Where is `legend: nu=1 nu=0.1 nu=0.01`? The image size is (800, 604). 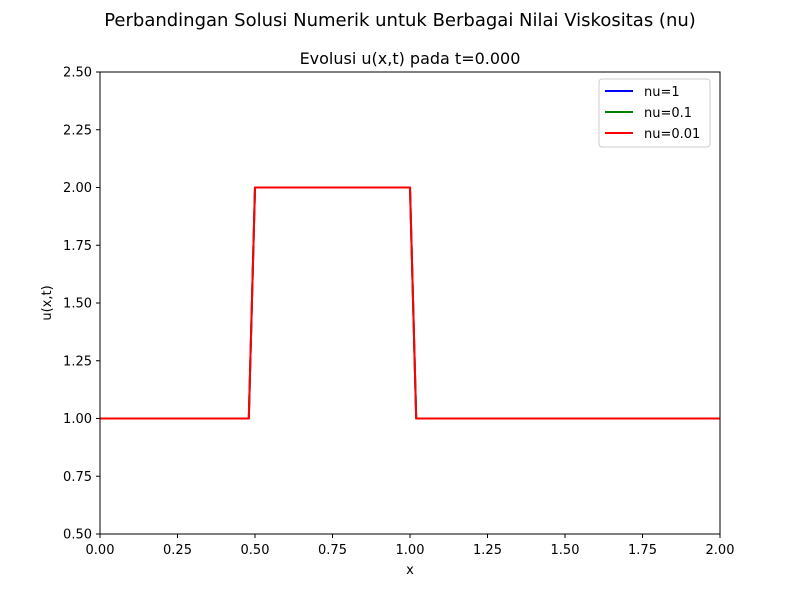 legend: nu=1 nu=0.1 nu=0.01 is located at coordinates (654, 113).